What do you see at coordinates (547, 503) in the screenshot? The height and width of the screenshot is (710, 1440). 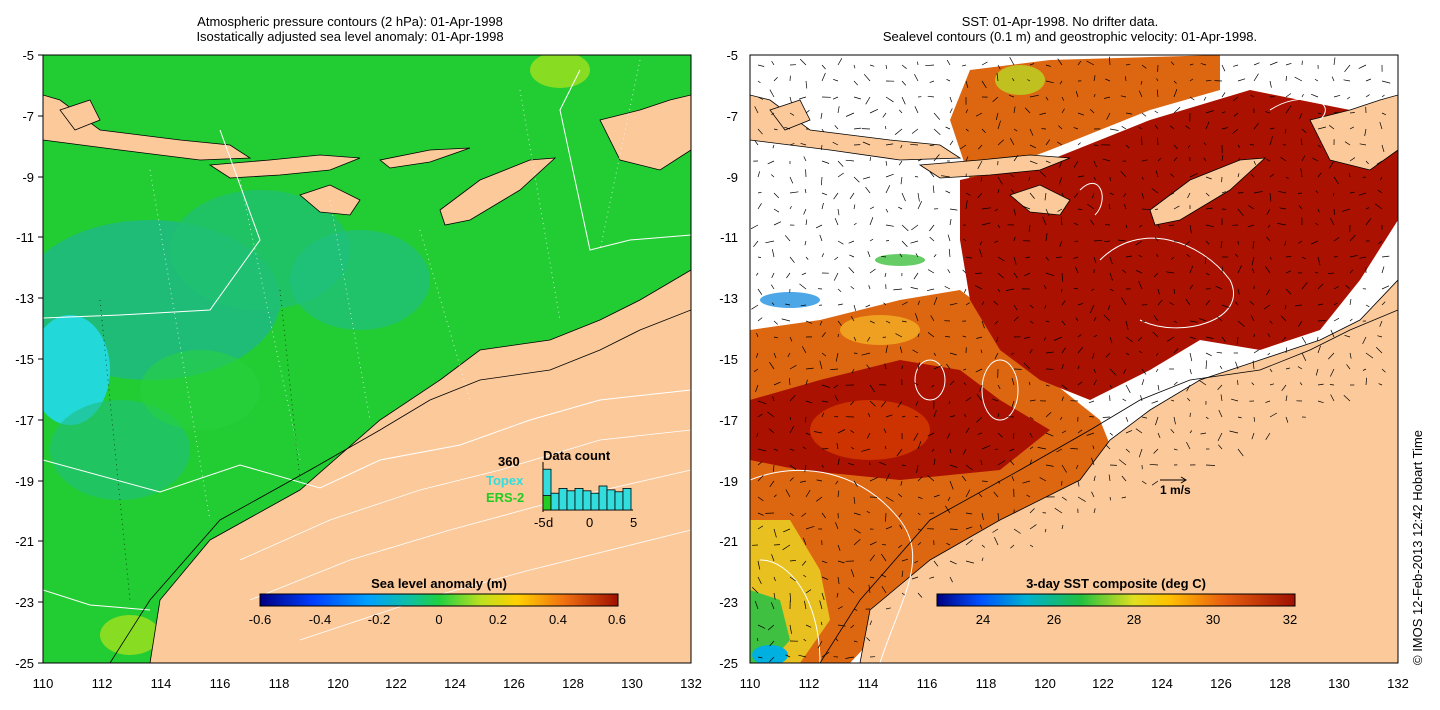 I see `histogram-bar-ers2` at bounding box center [547, 503].